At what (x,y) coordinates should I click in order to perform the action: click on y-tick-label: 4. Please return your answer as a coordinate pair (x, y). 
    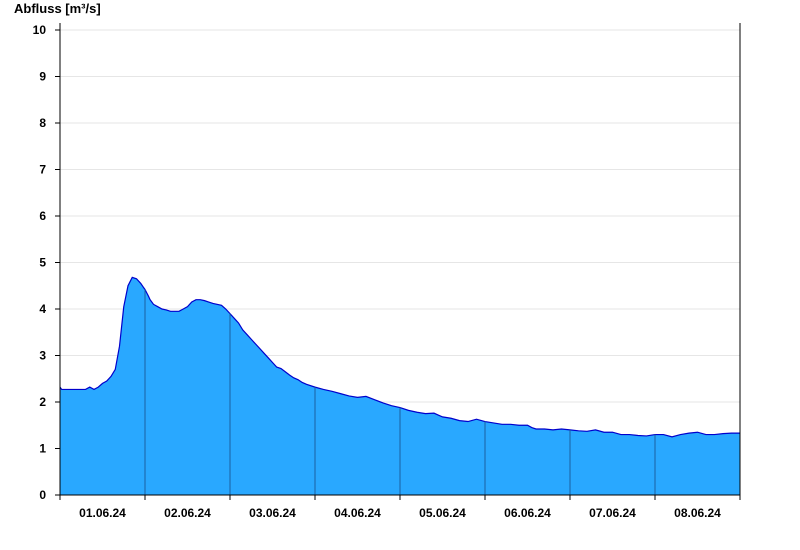
    Looking at the image, I should click on (42, 309).